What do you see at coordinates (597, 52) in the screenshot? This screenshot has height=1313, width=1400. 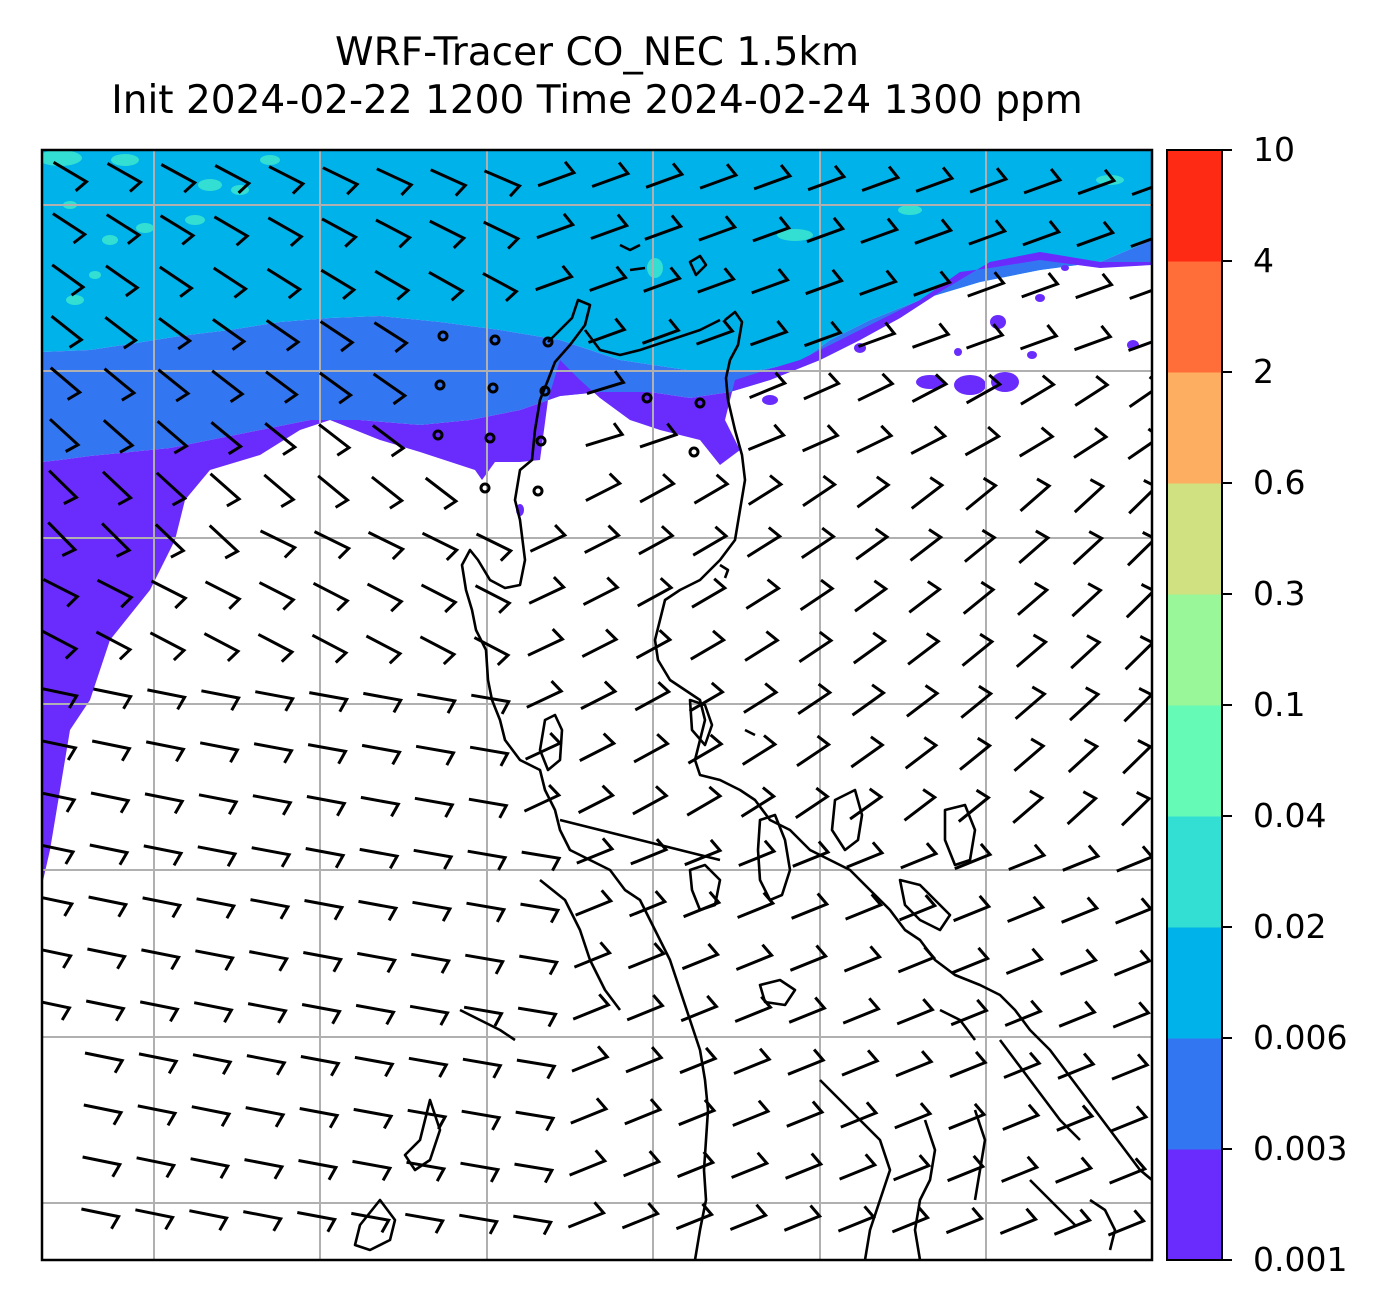 I see `map-title: WRF-Tracer CO_NEC 1.5km` at bounding box center [597, 52].